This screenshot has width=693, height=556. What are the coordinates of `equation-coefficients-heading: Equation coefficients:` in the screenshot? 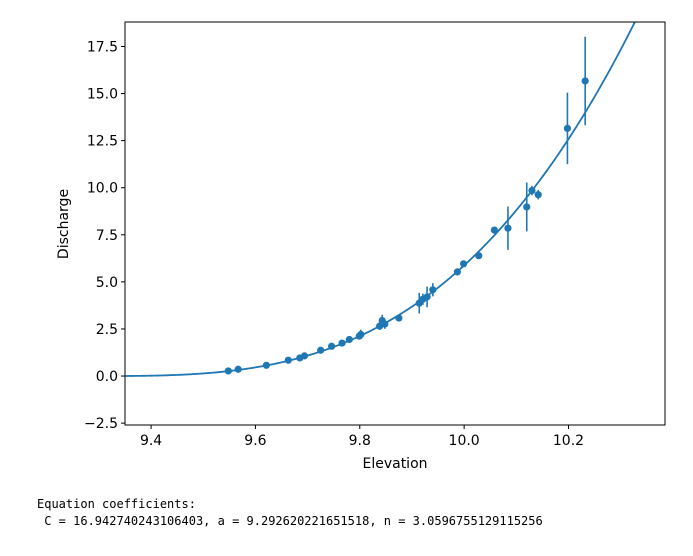 It's located at (116, 504).